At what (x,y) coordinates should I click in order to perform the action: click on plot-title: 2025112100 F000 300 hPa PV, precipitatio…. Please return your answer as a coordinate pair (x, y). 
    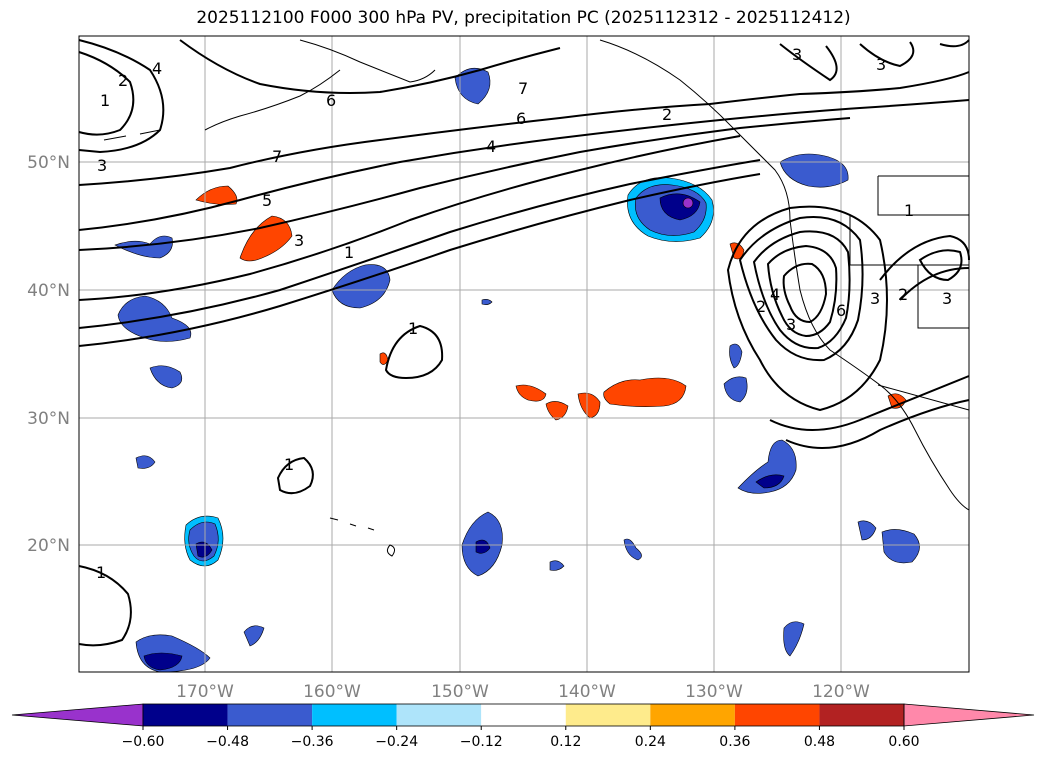
    Looking at the image, I should click on (523, 18).